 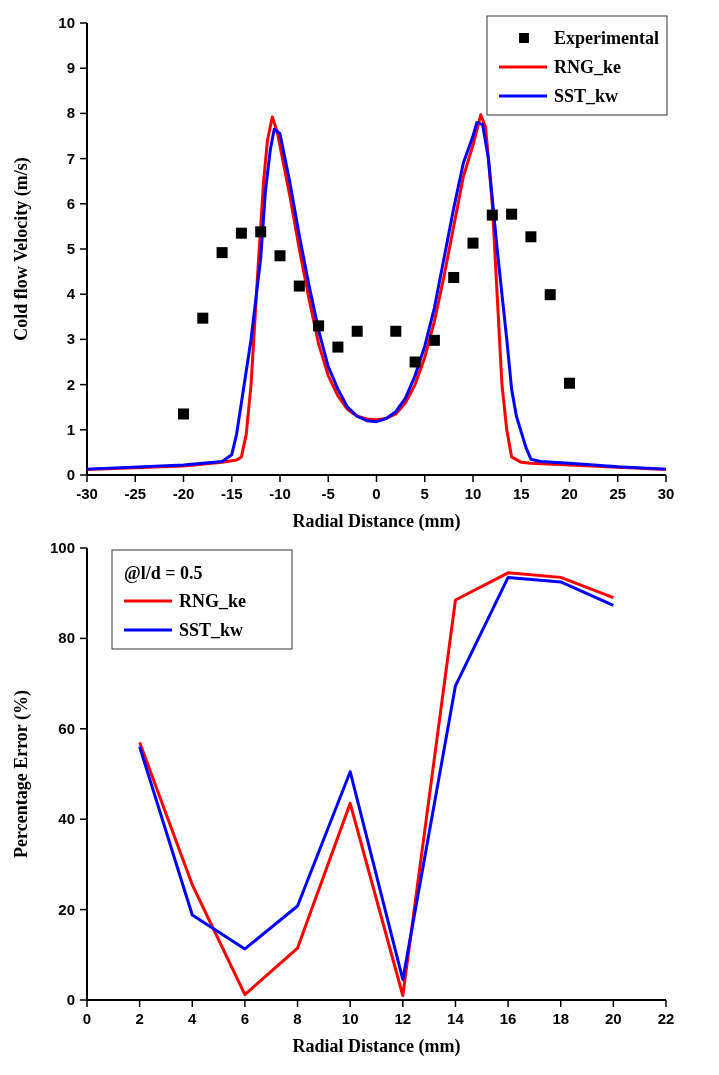 What do you see at coordinates (70, 248) in the screenshot?
I see `y-tick-label: 5` at bounding box center [70, 248].